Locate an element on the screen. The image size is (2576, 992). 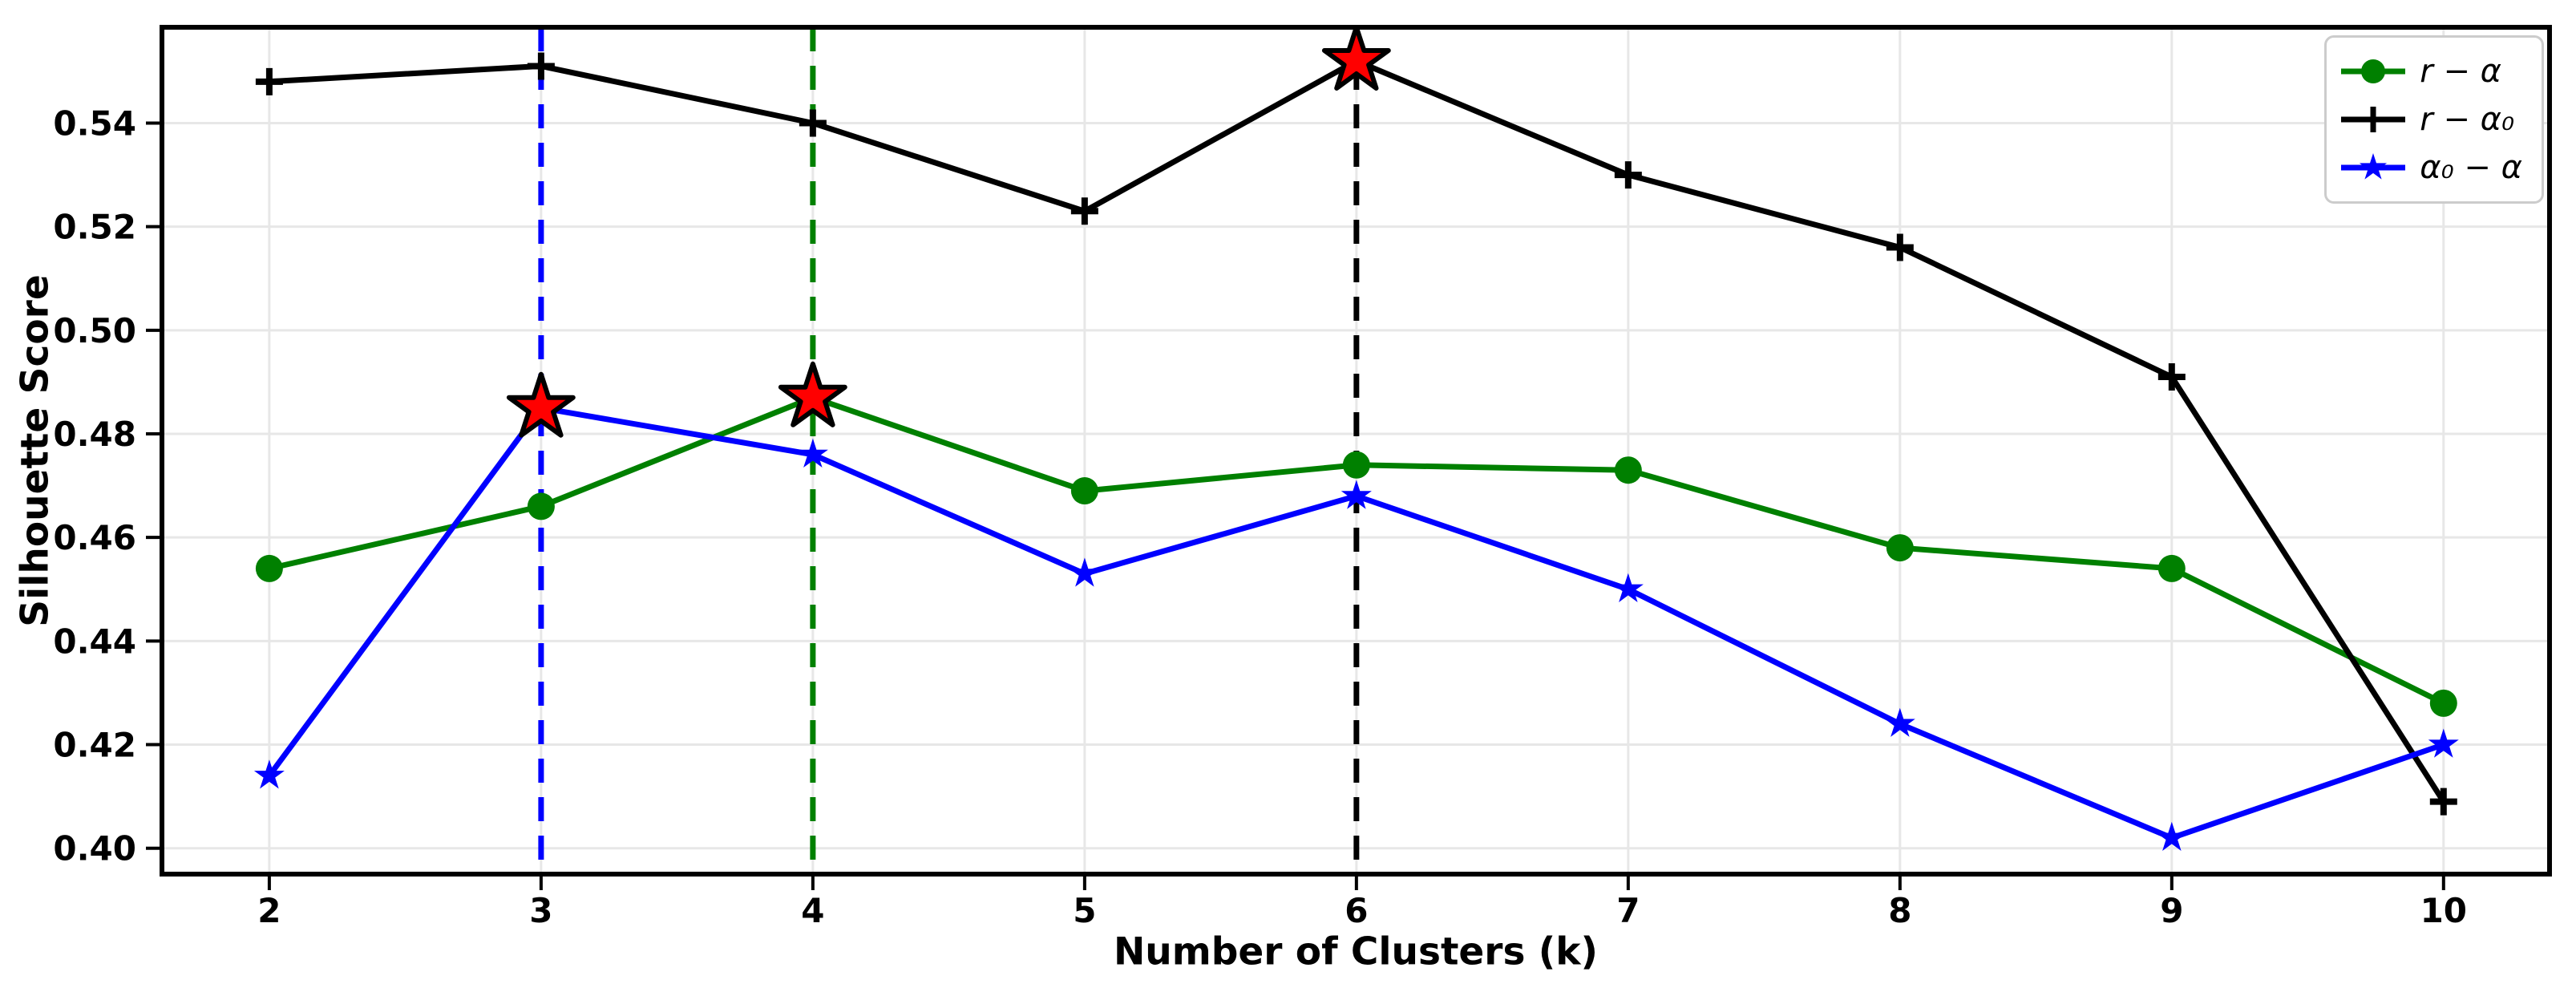
legend-label: α₀ − α is located at coordinates (2471, 168).